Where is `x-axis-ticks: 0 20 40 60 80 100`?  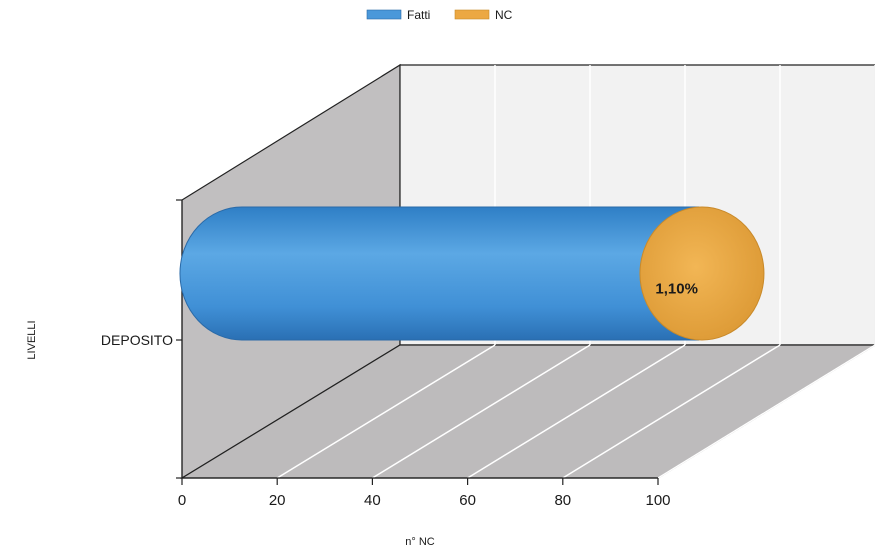 x-axis-ticks: 0 20 40 60 80 100 is located at coordinates (424, 493).